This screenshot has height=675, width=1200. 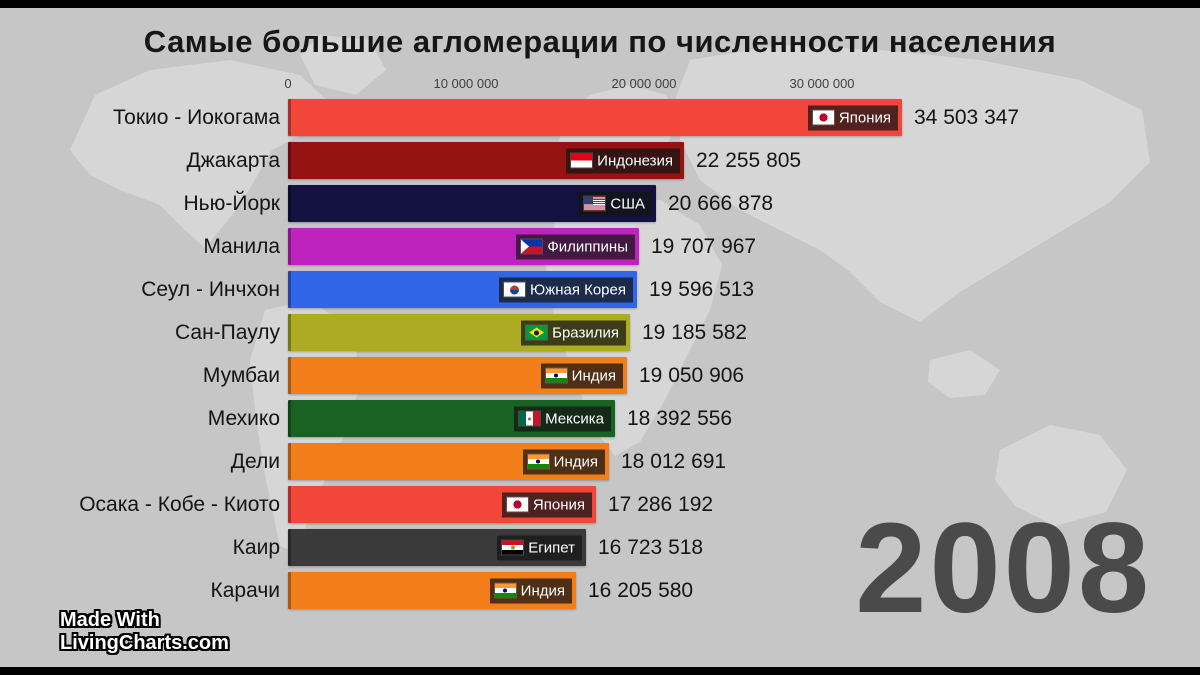 I want to click on bar: Бразилия, so click(x=459, y=332).